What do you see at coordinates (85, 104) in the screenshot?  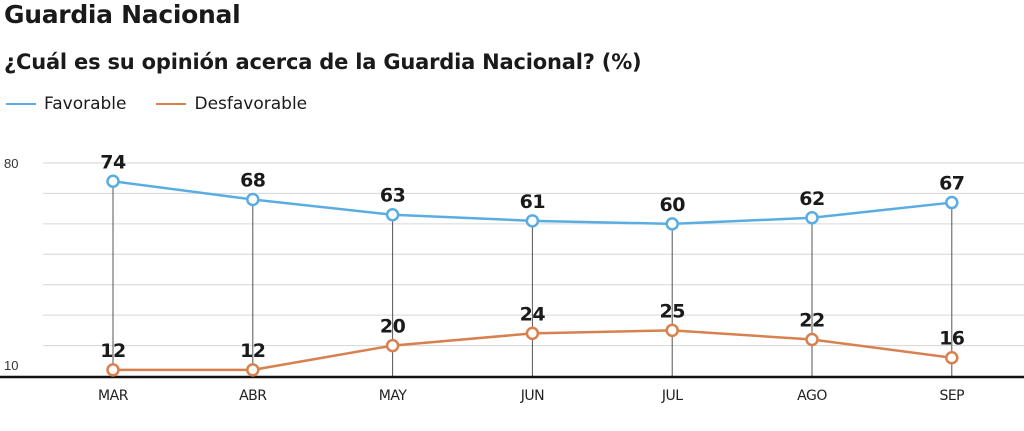 I see `legend-label-favorable: Favorable` at bounding box center [85, 104].